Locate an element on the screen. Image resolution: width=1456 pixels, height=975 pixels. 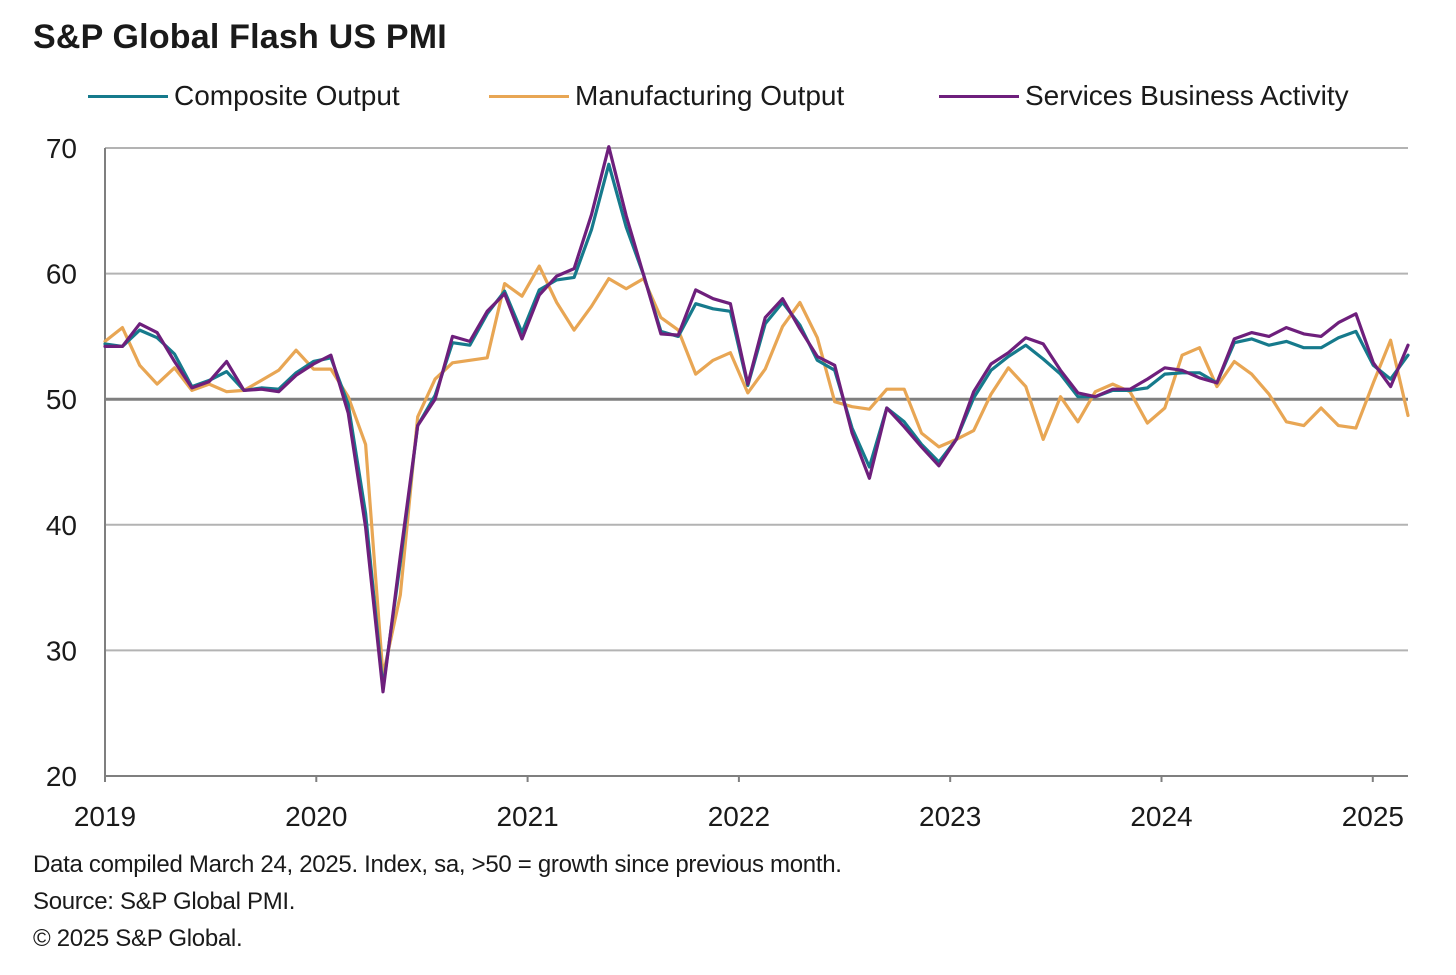
legend-label-manufacturing: Manufacturing Output is located at coordinates (710, 95).